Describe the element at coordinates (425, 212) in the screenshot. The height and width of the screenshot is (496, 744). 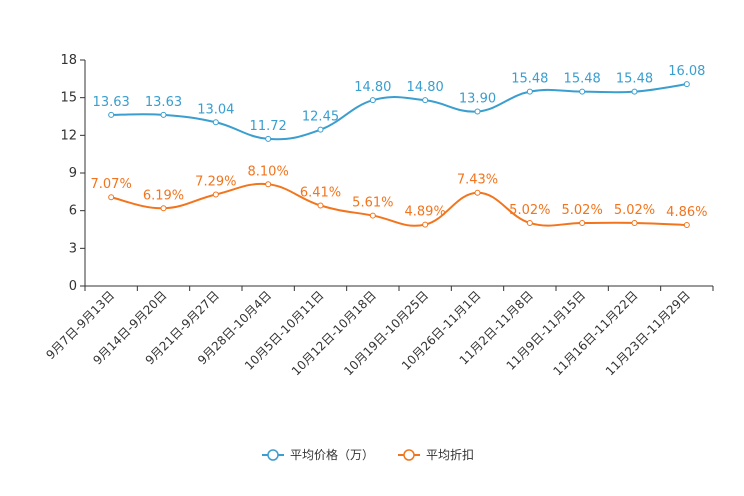
I see `data-label: 4.89%` at that location.